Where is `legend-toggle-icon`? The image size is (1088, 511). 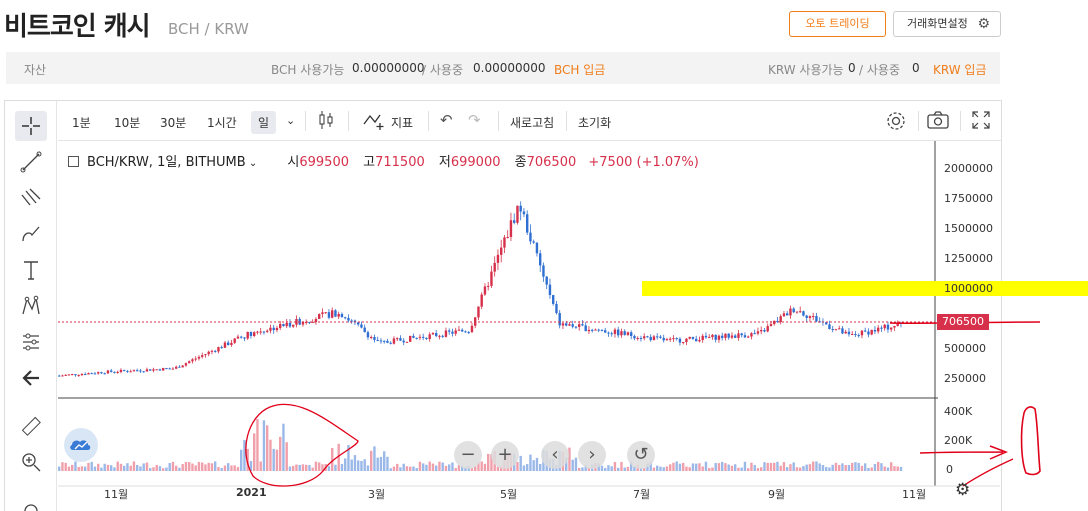
legend-toggle-icon is located at coordinates (73, 161).